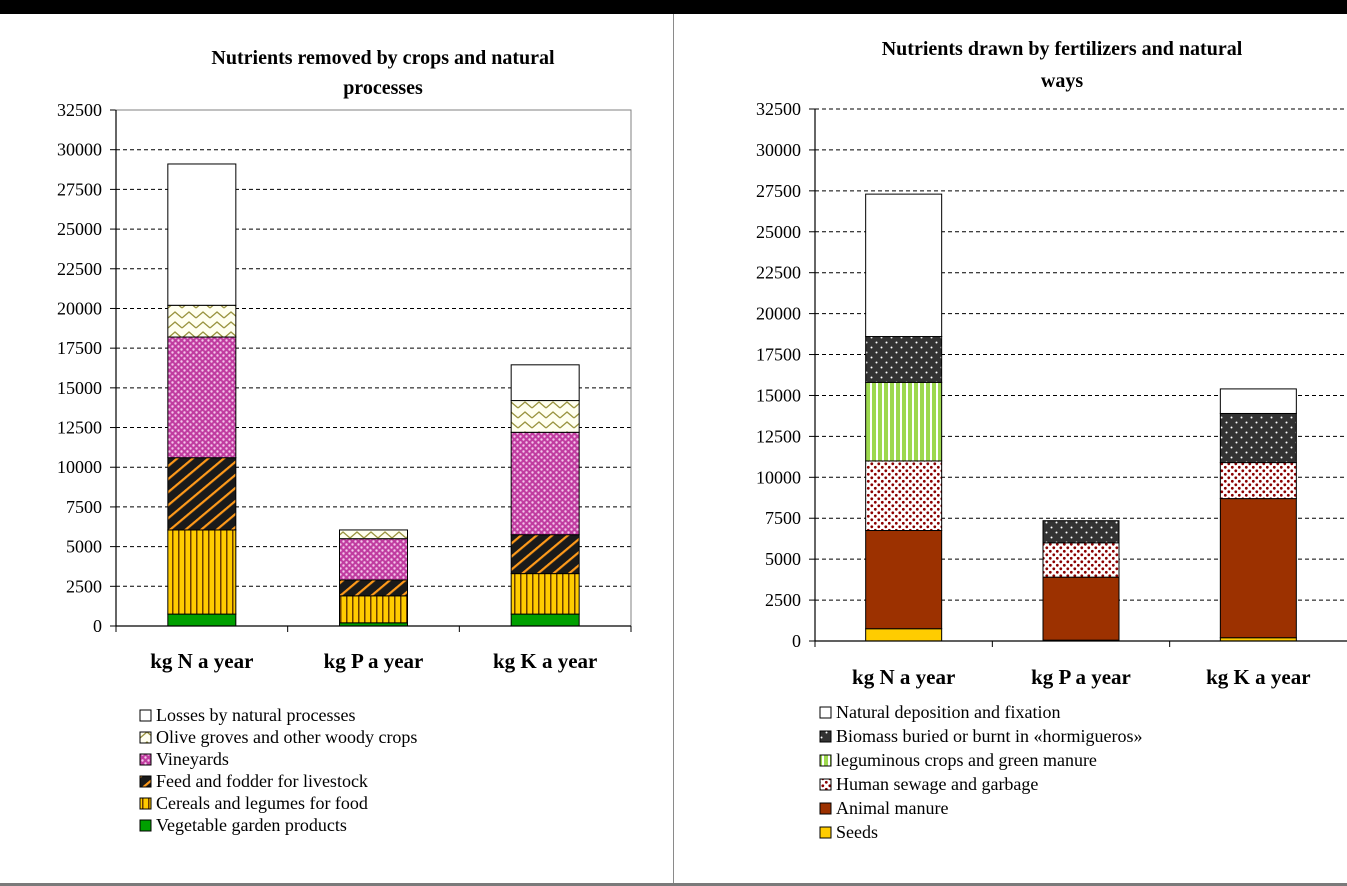 This screenshot has height=886, width=1347. What do you see at coordinates (948, 712) in the screenshot?
I see `legend-label: Natural deposition and fixation` at bounding box center [948, 712].